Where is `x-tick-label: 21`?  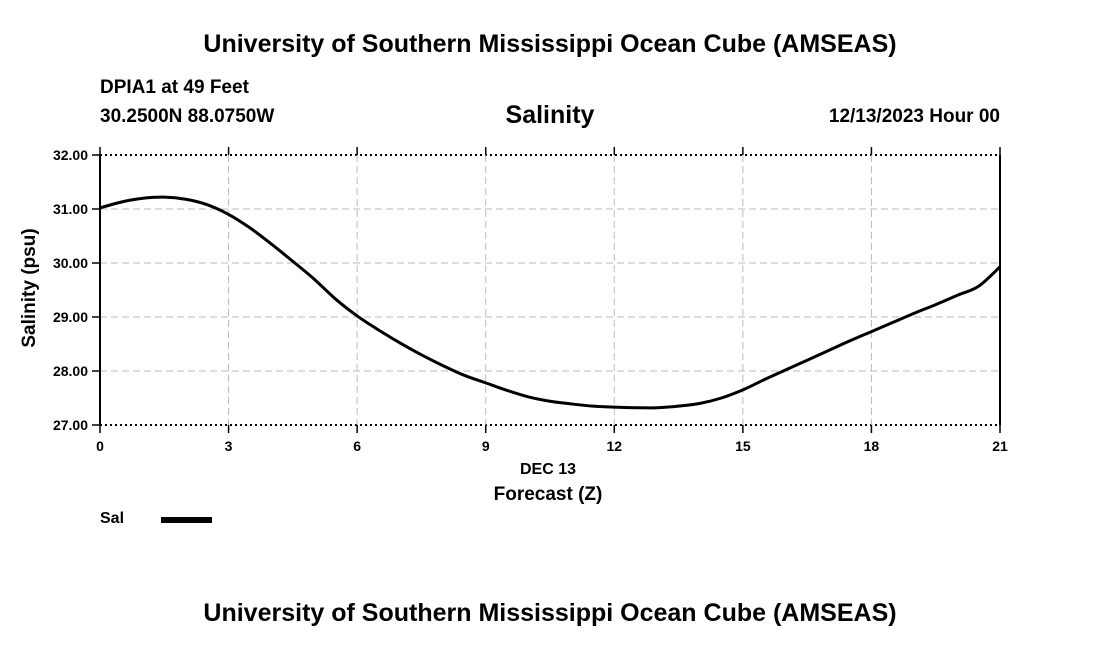
x-tick-label: 21 is located at coordinates (1000, 446).